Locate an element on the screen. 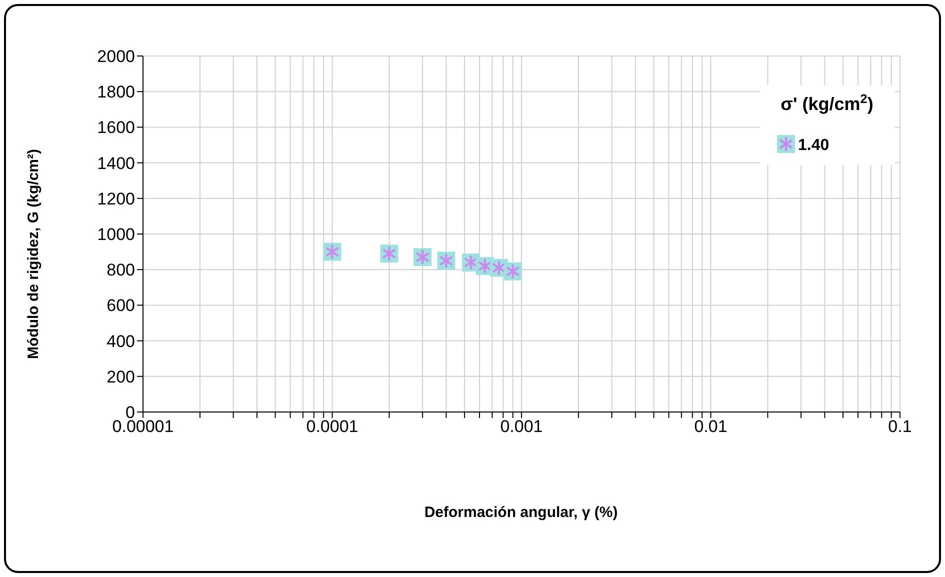 The image size is (945, 577). x-tick-label: 0.0001 is located at coordinates (332, 426).